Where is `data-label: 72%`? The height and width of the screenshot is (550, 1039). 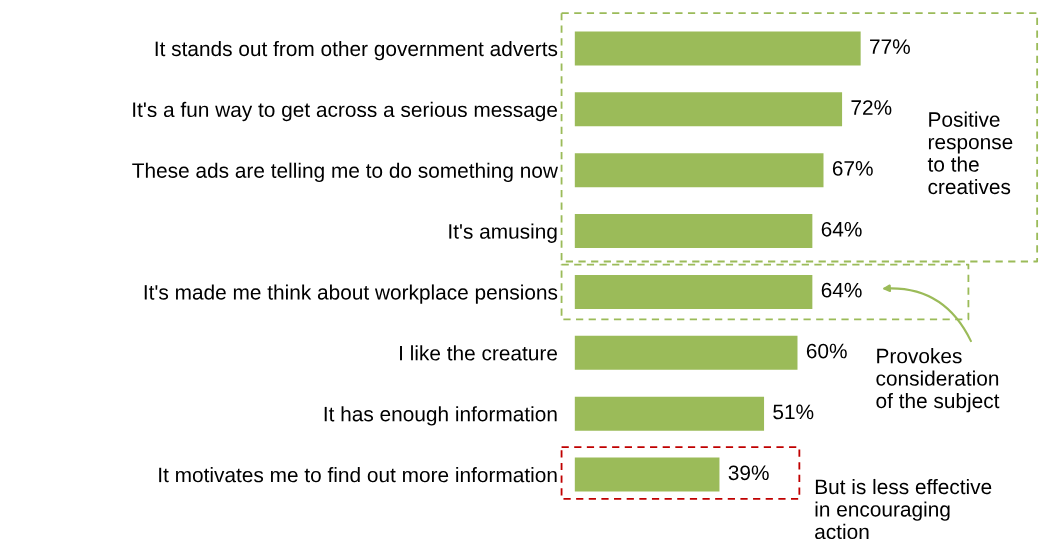 data-label: 72% is located at coordinates (871, 107).